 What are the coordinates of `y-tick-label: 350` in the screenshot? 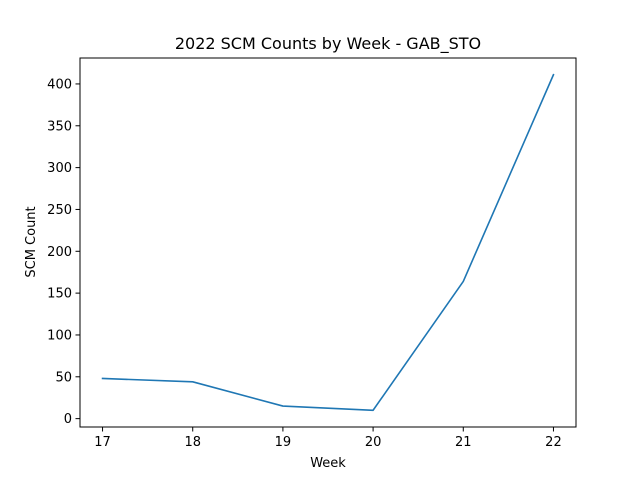 It's located at (59, 126).